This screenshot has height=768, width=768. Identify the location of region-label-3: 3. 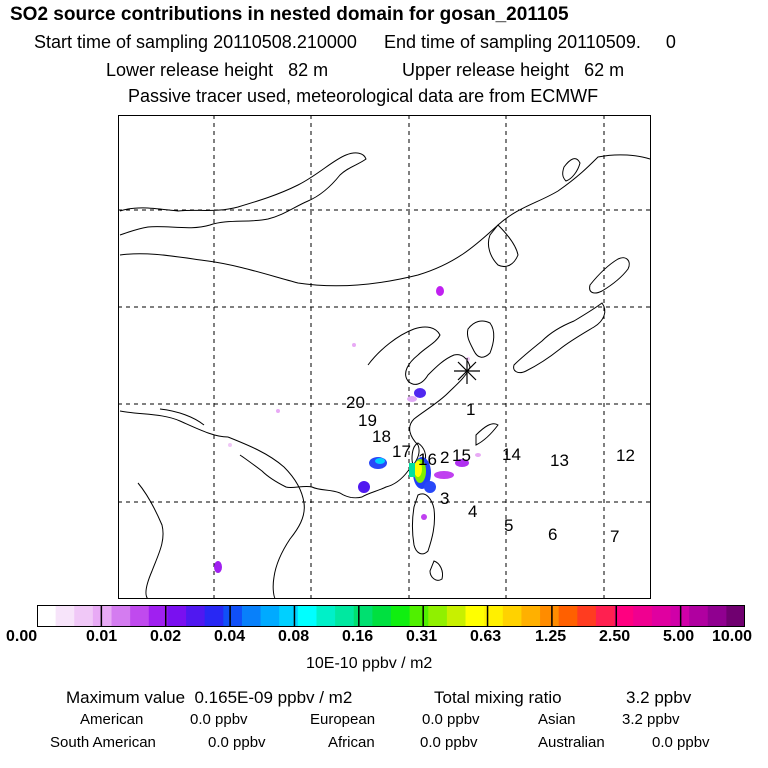
(444, 498).